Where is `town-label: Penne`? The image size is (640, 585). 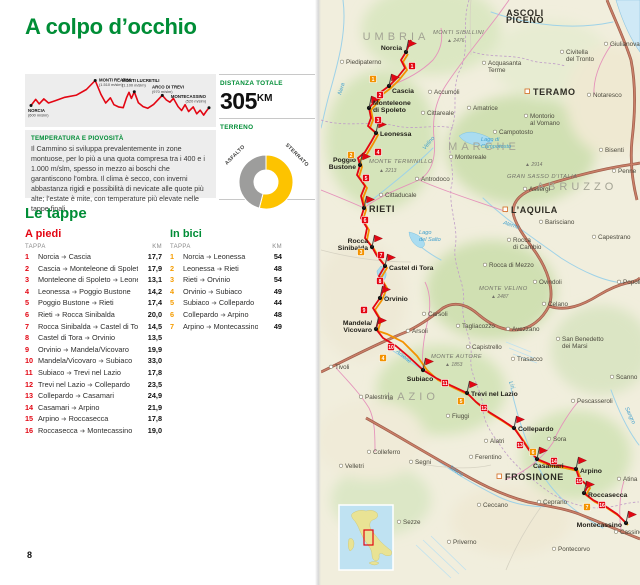
town-label: Penne is located at coordinates (627, 171).